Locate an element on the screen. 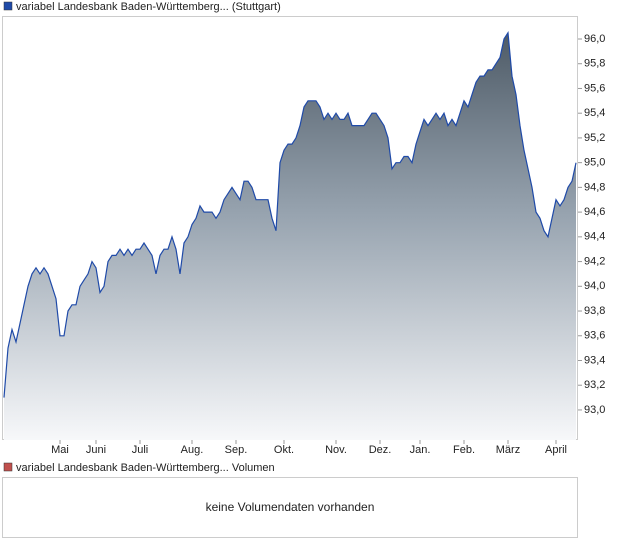  x-tick-label: Feb. is located at coordinates (464, 450).